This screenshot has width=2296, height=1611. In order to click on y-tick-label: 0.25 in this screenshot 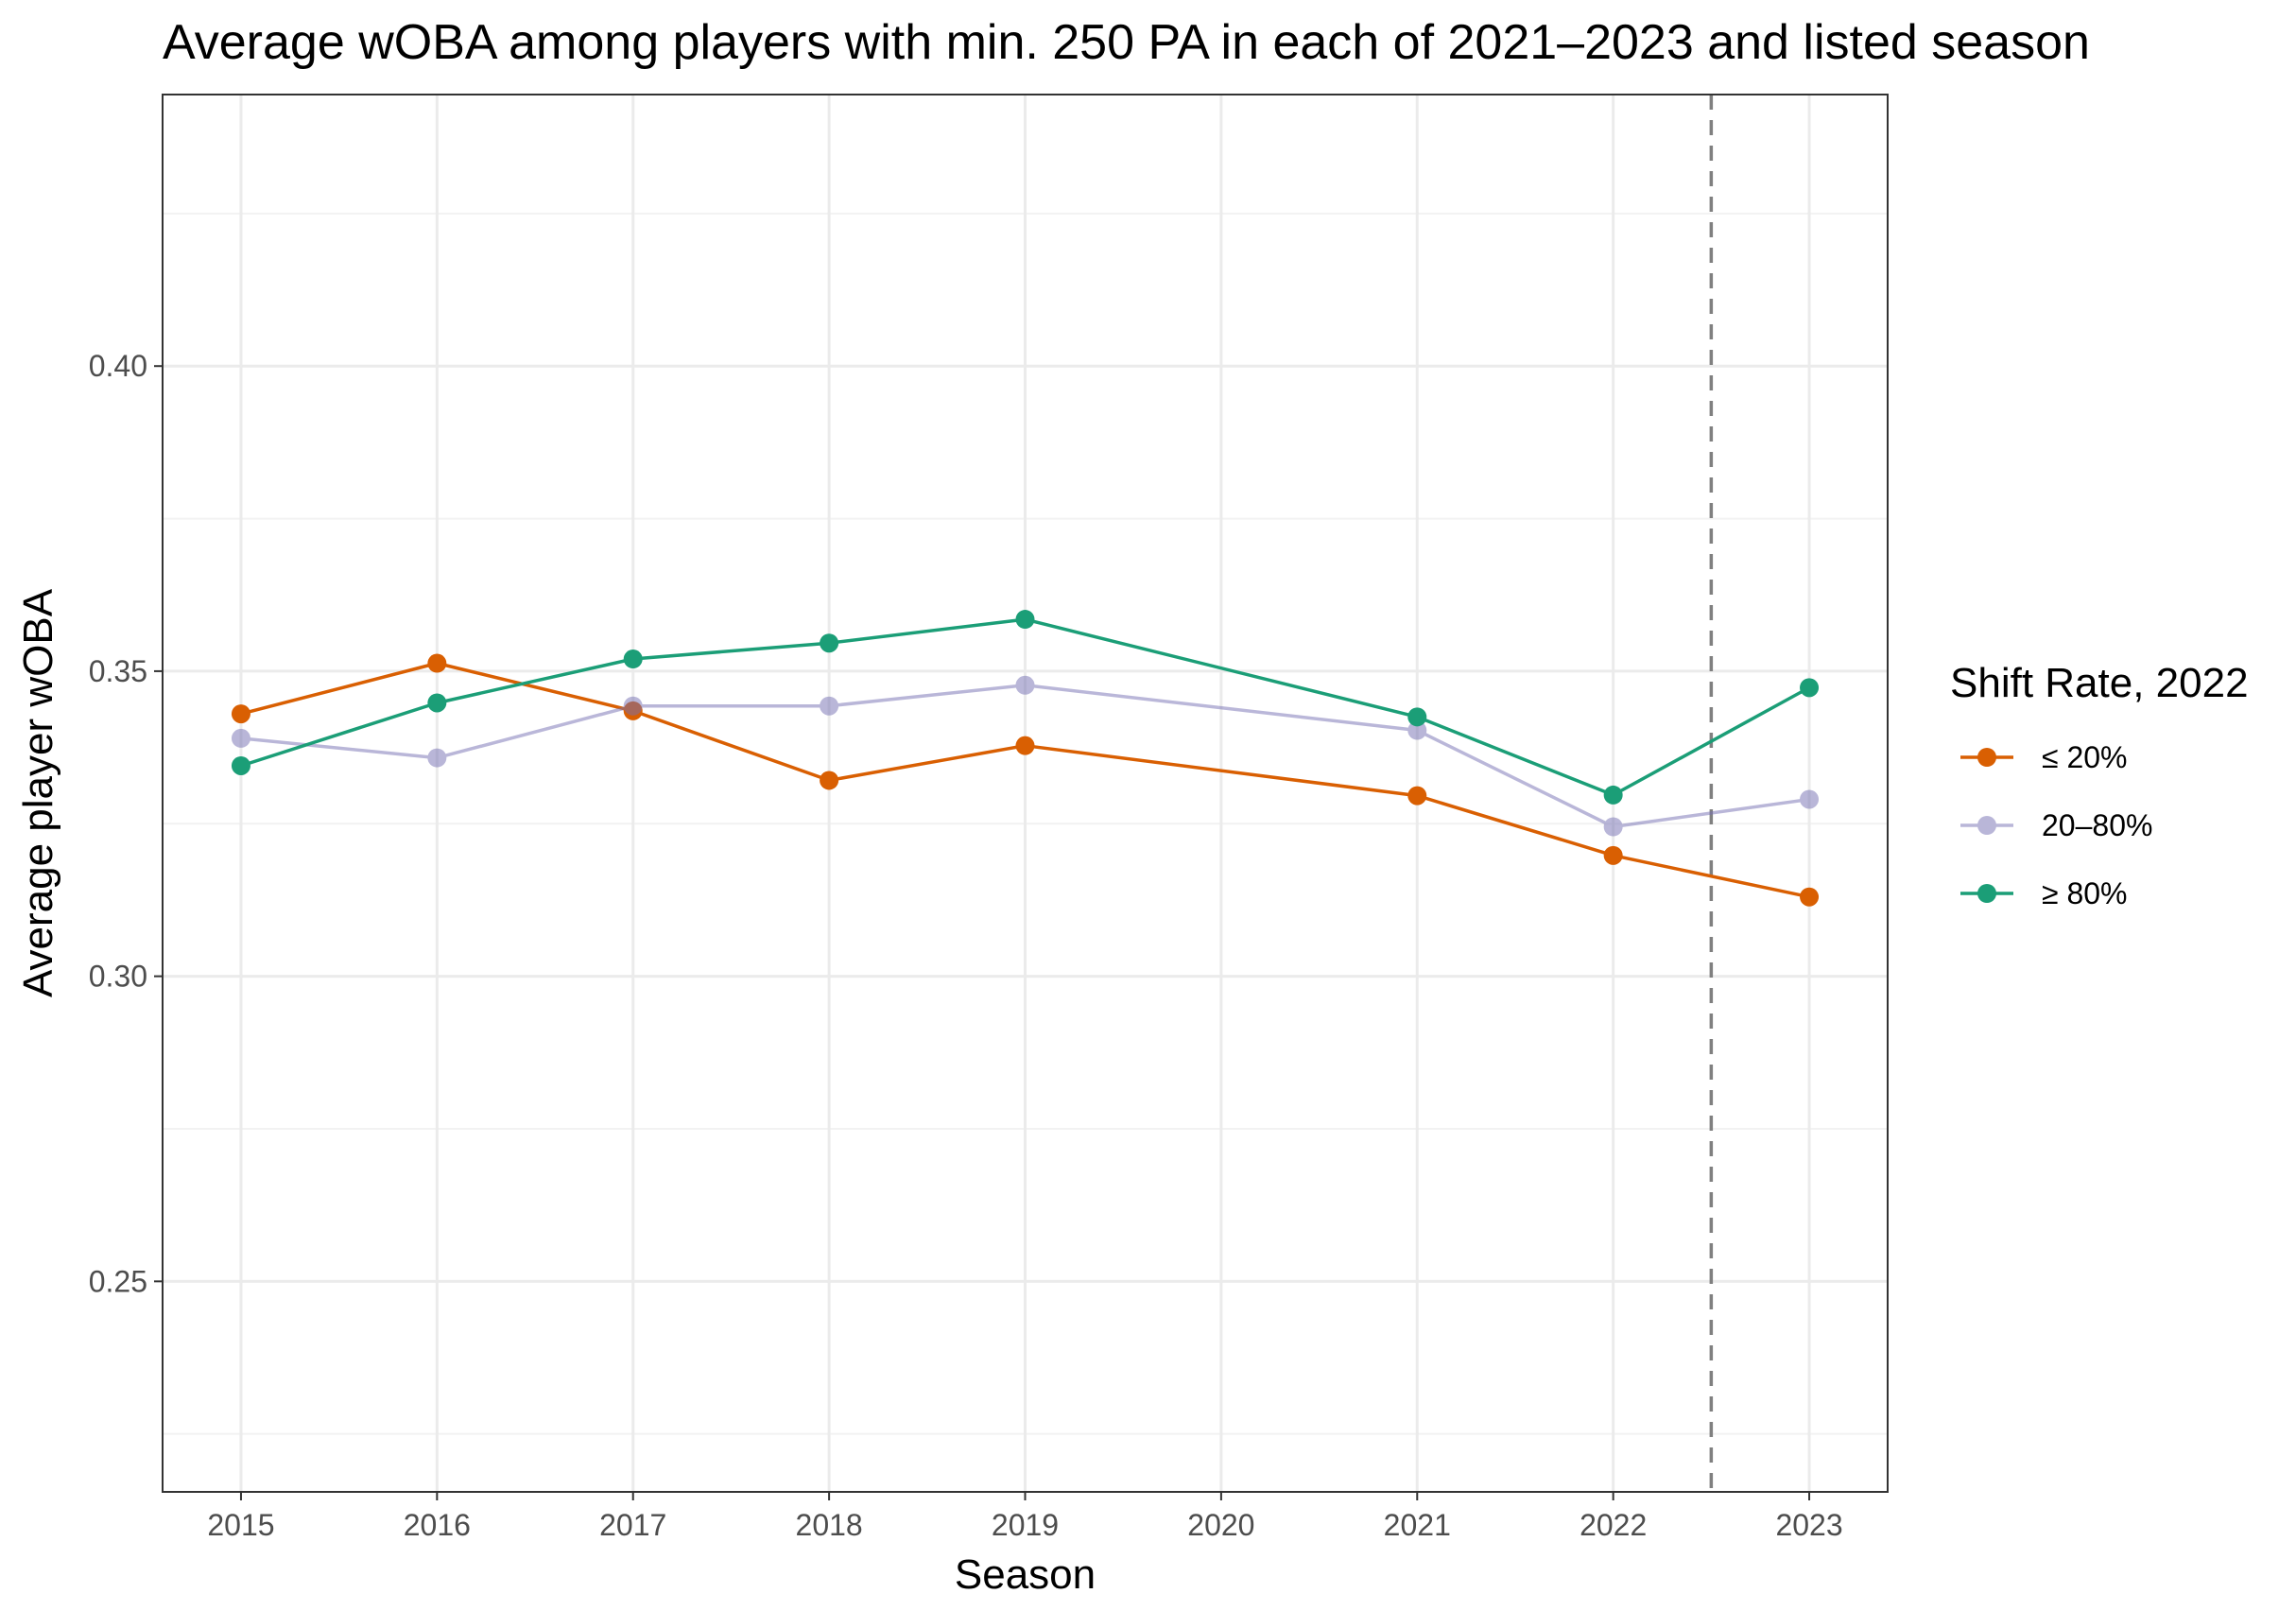, I will do `click(118, 1281)`.